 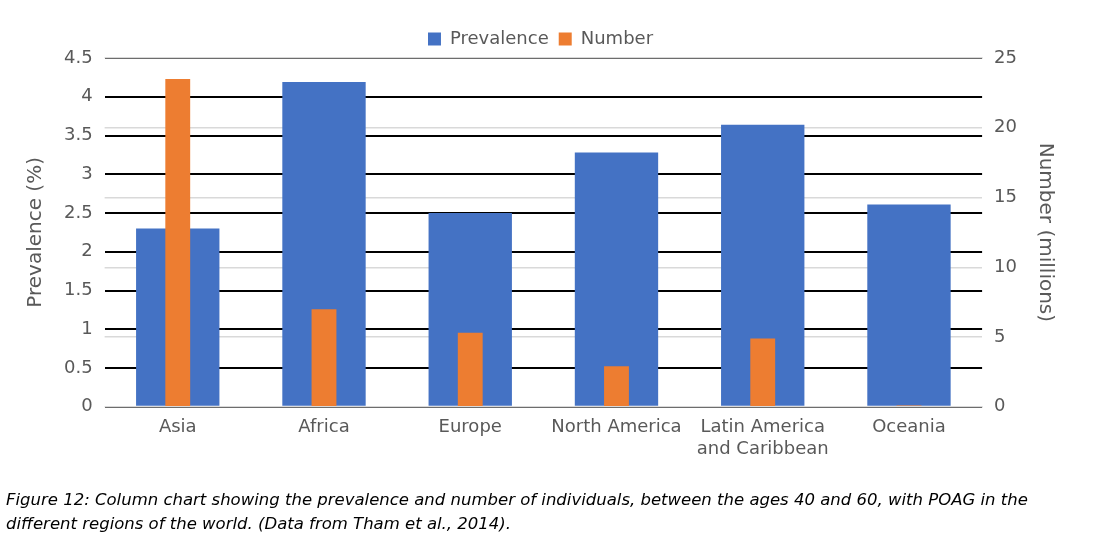 What do you see at coordinates (499, 37) in the screenshot?
I see `legend-label: Prevalence` at bounding box center [499, 37].